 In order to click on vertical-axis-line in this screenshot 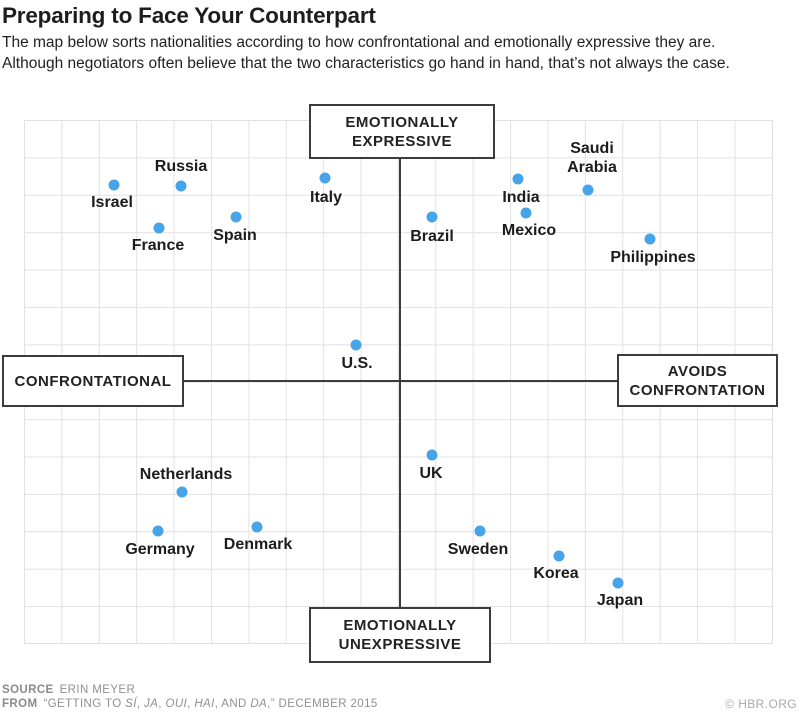, I will do `click(400, 383)`.